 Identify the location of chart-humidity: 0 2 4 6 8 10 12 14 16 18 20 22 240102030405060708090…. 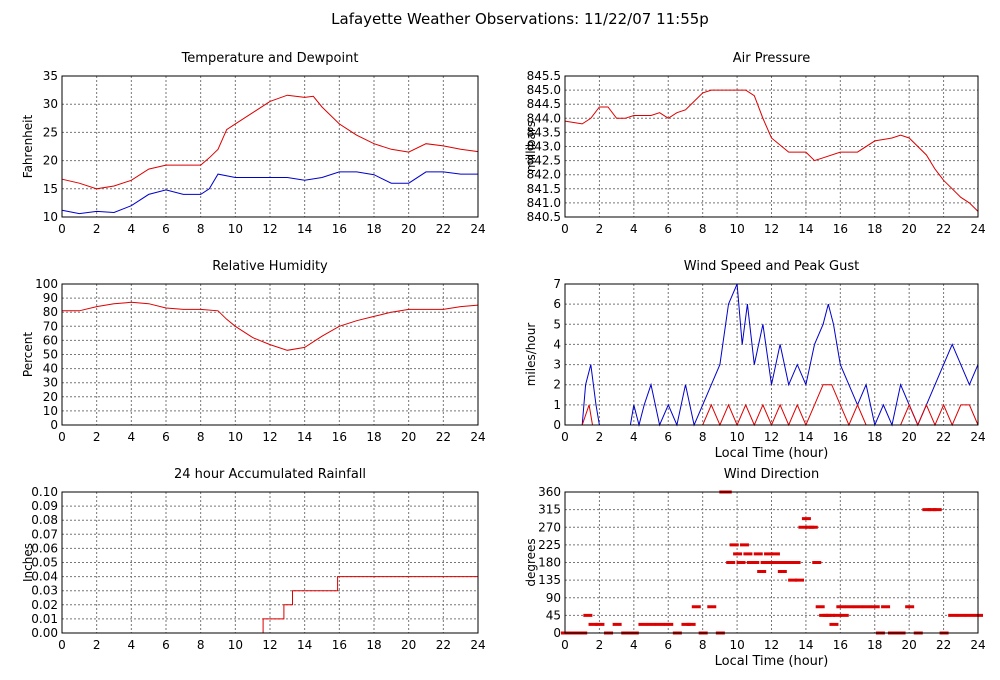
(253, 351).